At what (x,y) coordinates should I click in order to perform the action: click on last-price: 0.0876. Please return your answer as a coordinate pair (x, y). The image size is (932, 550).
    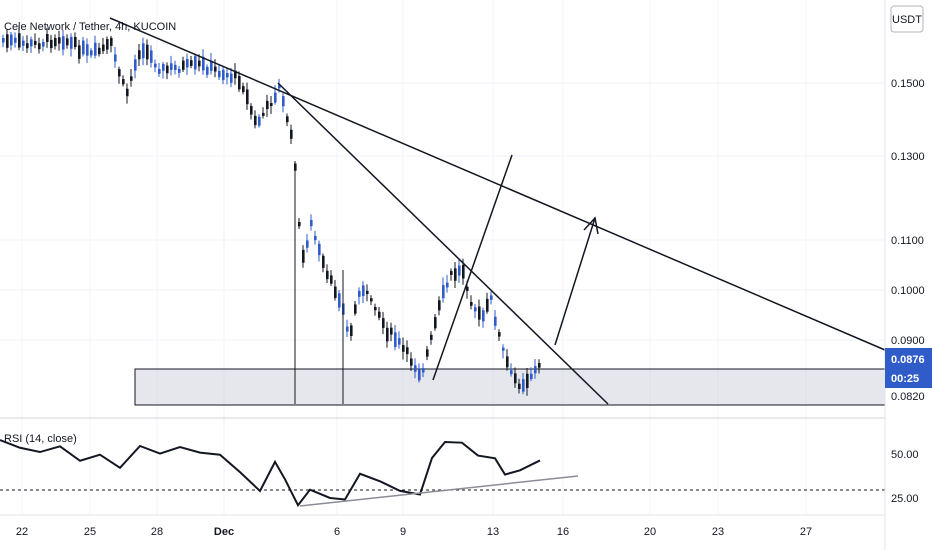
    Looking at the image, I should click on (908, 360).